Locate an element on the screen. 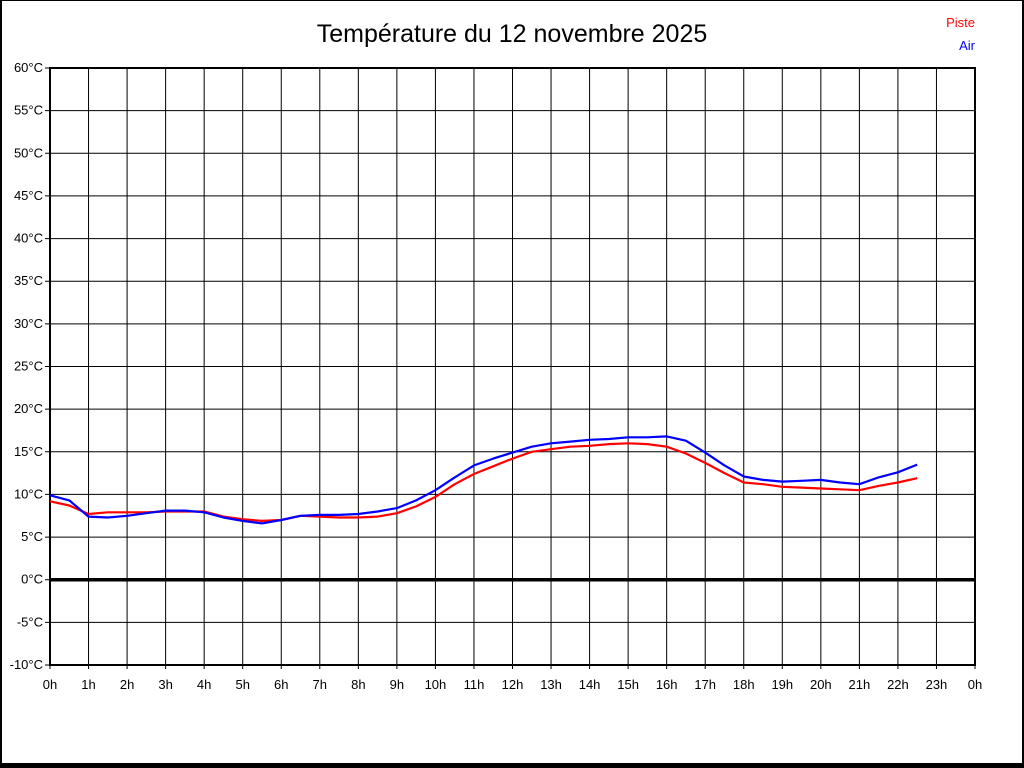 The width and height of the screenshot is (1024, 768). y-tick-label: 30°C is located at coordinates (28, 323).